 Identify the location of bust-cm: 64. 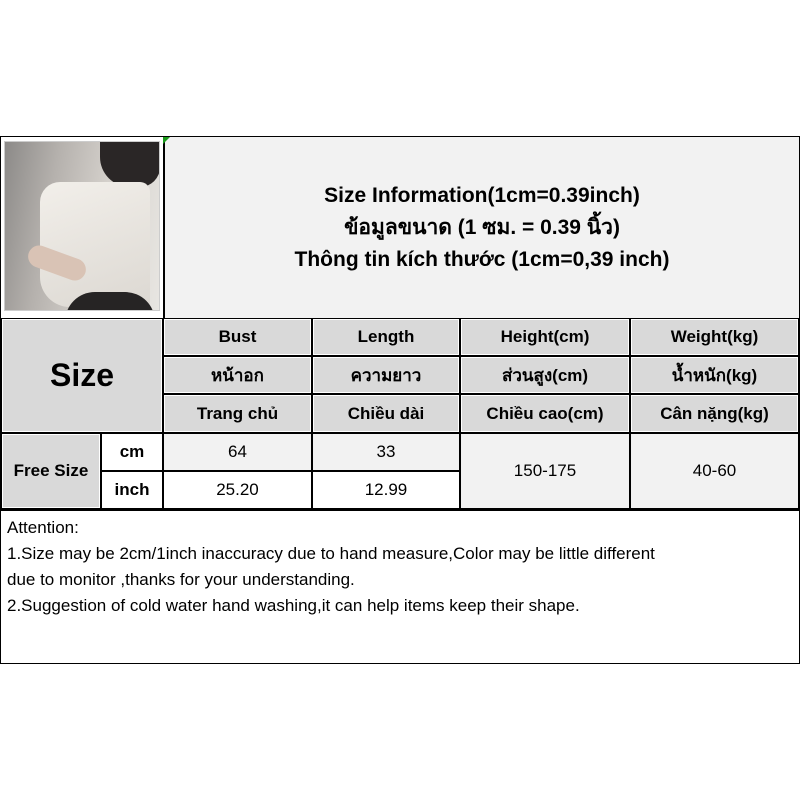
(237, 452).